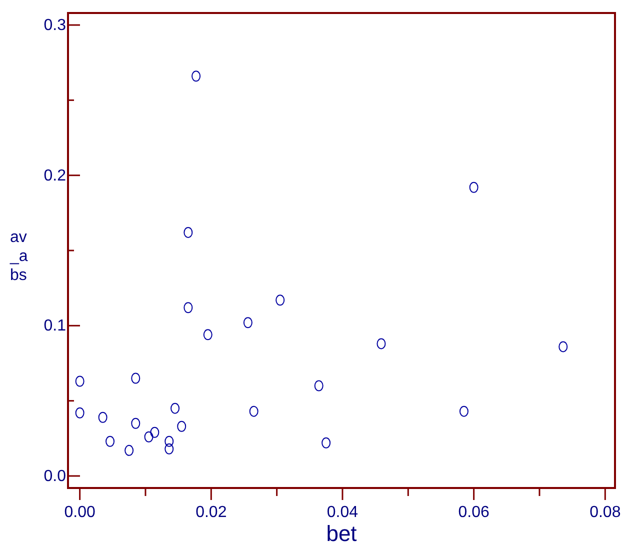  I want to click on x-tick-label: 0.00, so click(80, 512).